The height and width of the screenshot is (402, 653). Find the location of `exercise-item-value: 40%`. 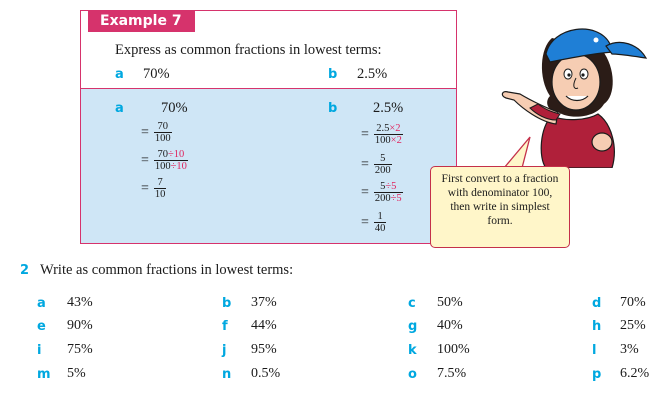

exercise-item-value: 40% is located at coordinates (450, 325).